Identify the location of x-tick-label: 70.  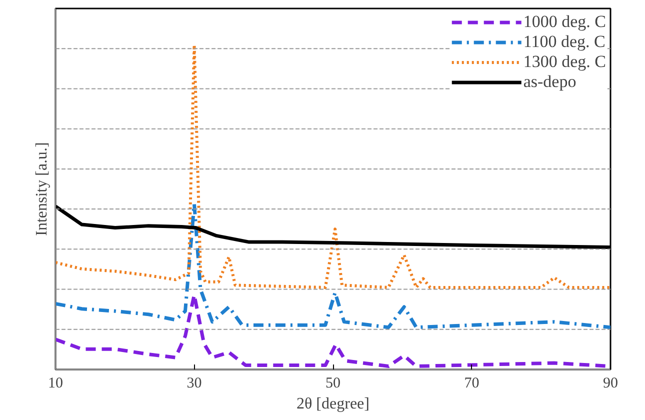
(472, 384).